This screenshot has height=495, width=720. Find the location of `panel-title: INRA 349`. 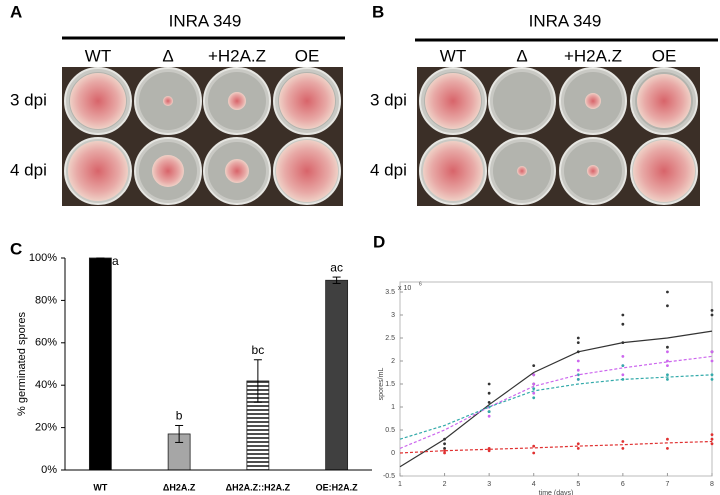

panel-title: INRA 349 is located at coordinates (205, 20).